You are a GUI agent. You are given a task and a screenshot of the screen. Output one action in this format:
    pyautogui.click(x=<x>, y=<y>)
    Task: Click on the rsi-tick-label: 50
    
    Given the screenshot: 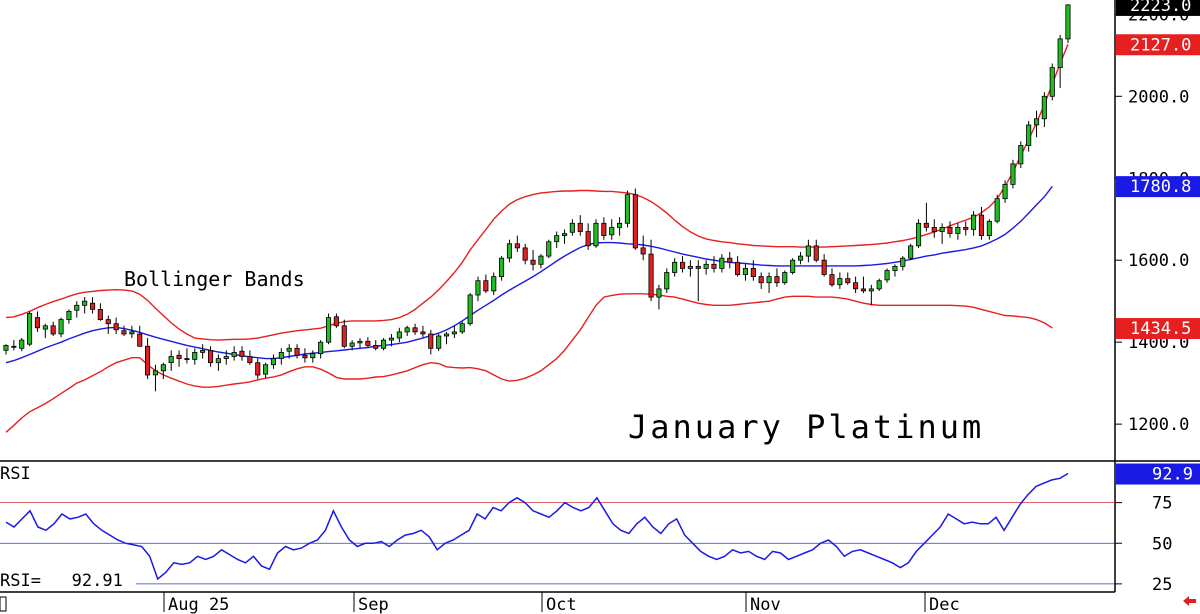 What is the action you would take?
    pyautogui.click(x=1162, y=544)
    